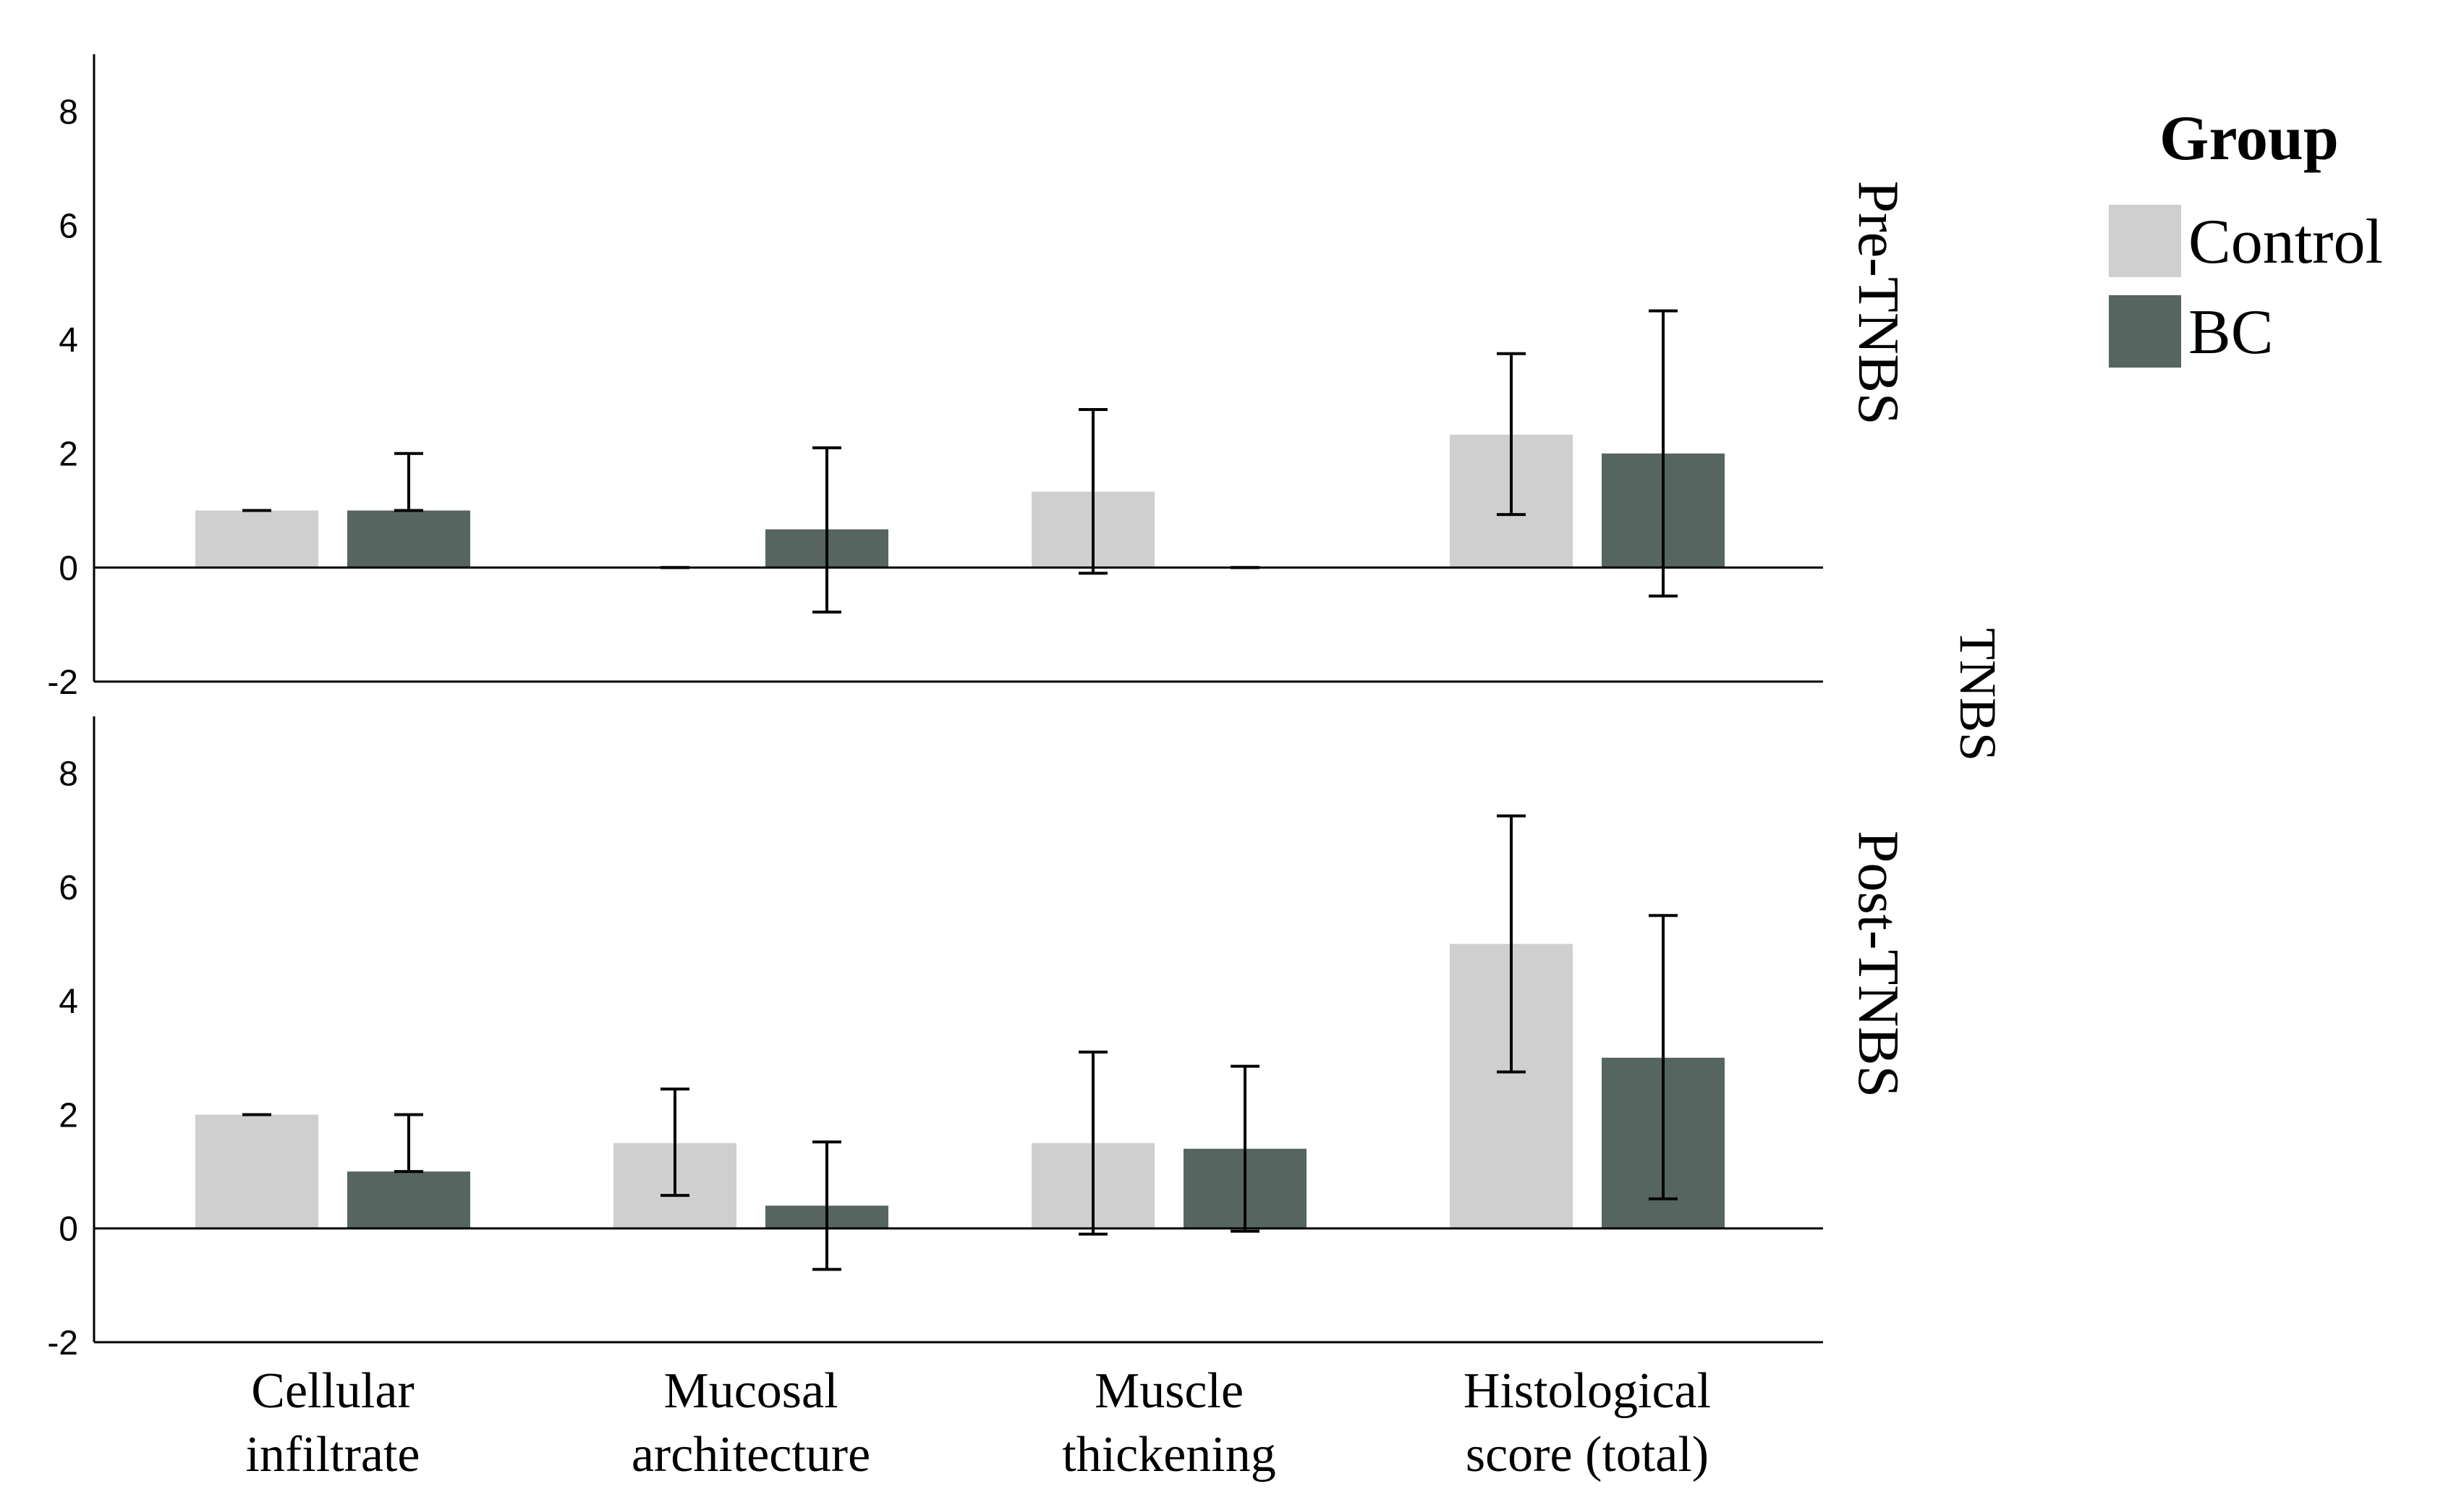 The image size is (2464, 1505). I want to click on x-category-label: score (total), so click(1587, 1455).